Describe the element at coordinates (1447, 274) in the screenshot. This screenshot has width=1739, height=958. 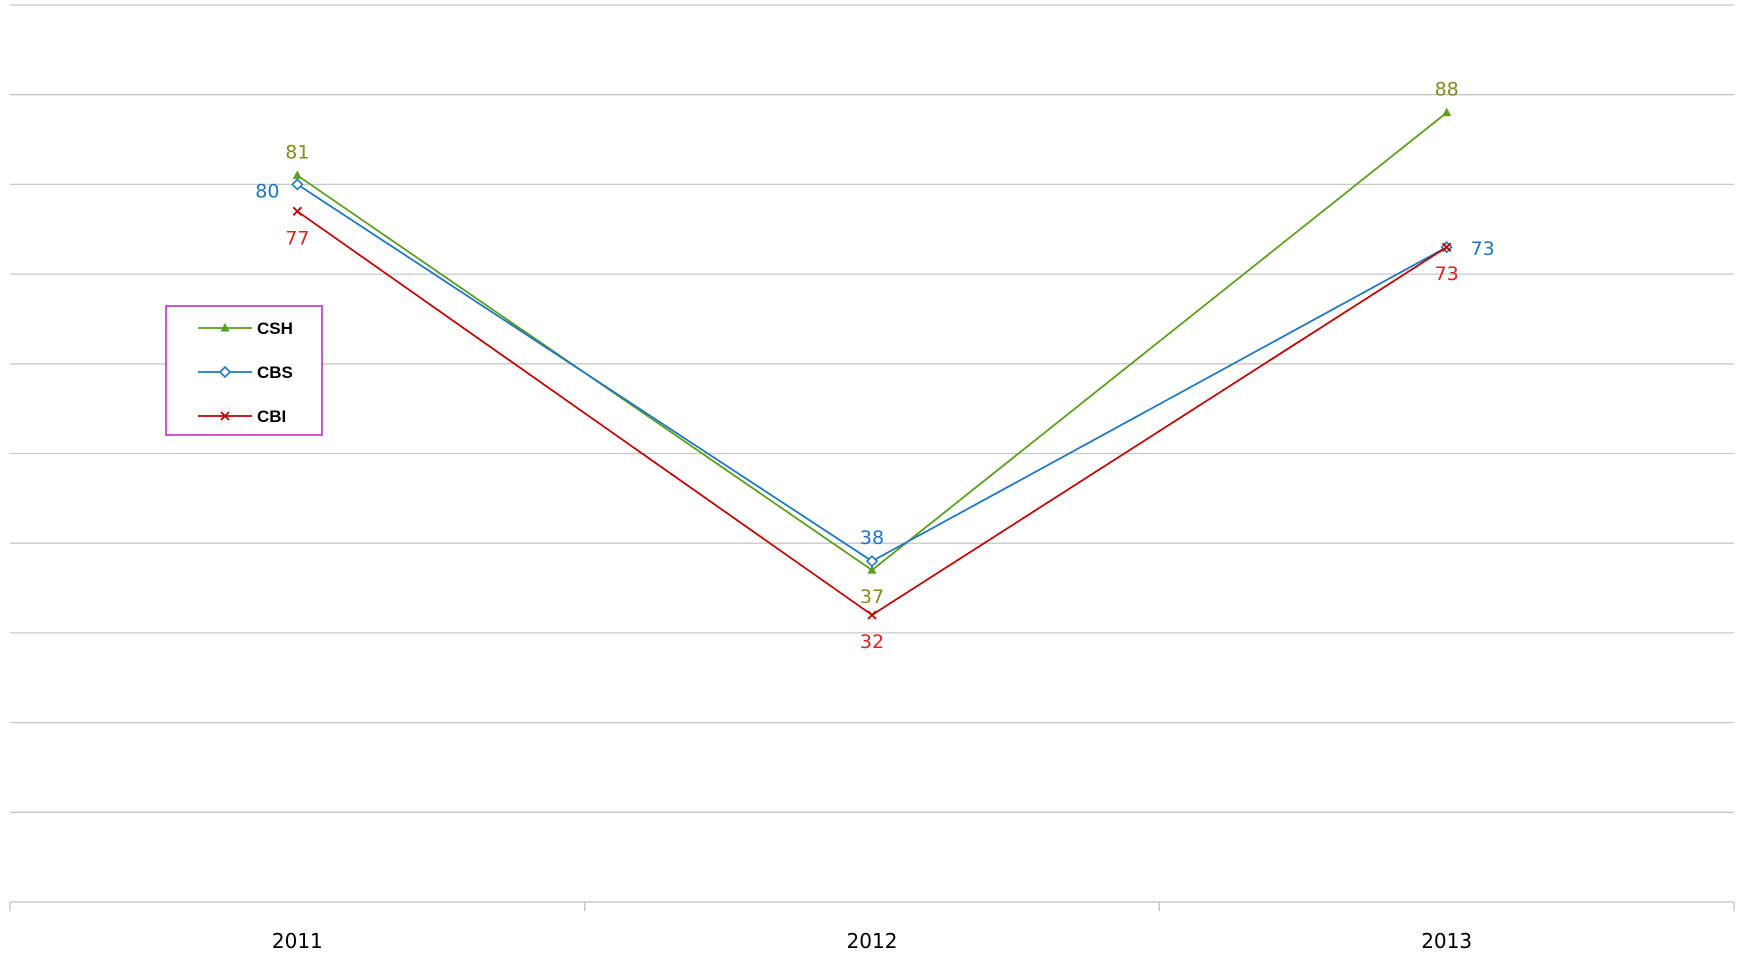
I see `data-label-cbi: 73` at that location.